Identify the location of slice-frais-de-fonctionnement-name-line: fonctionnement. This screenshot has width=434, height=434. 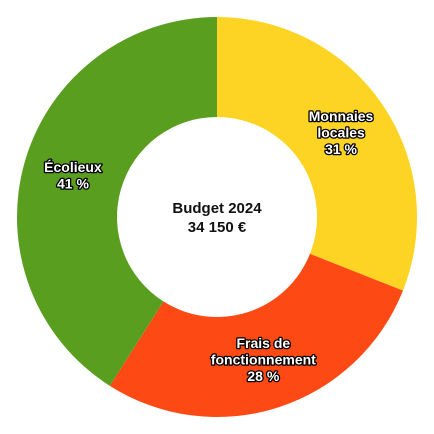
(263, 360).